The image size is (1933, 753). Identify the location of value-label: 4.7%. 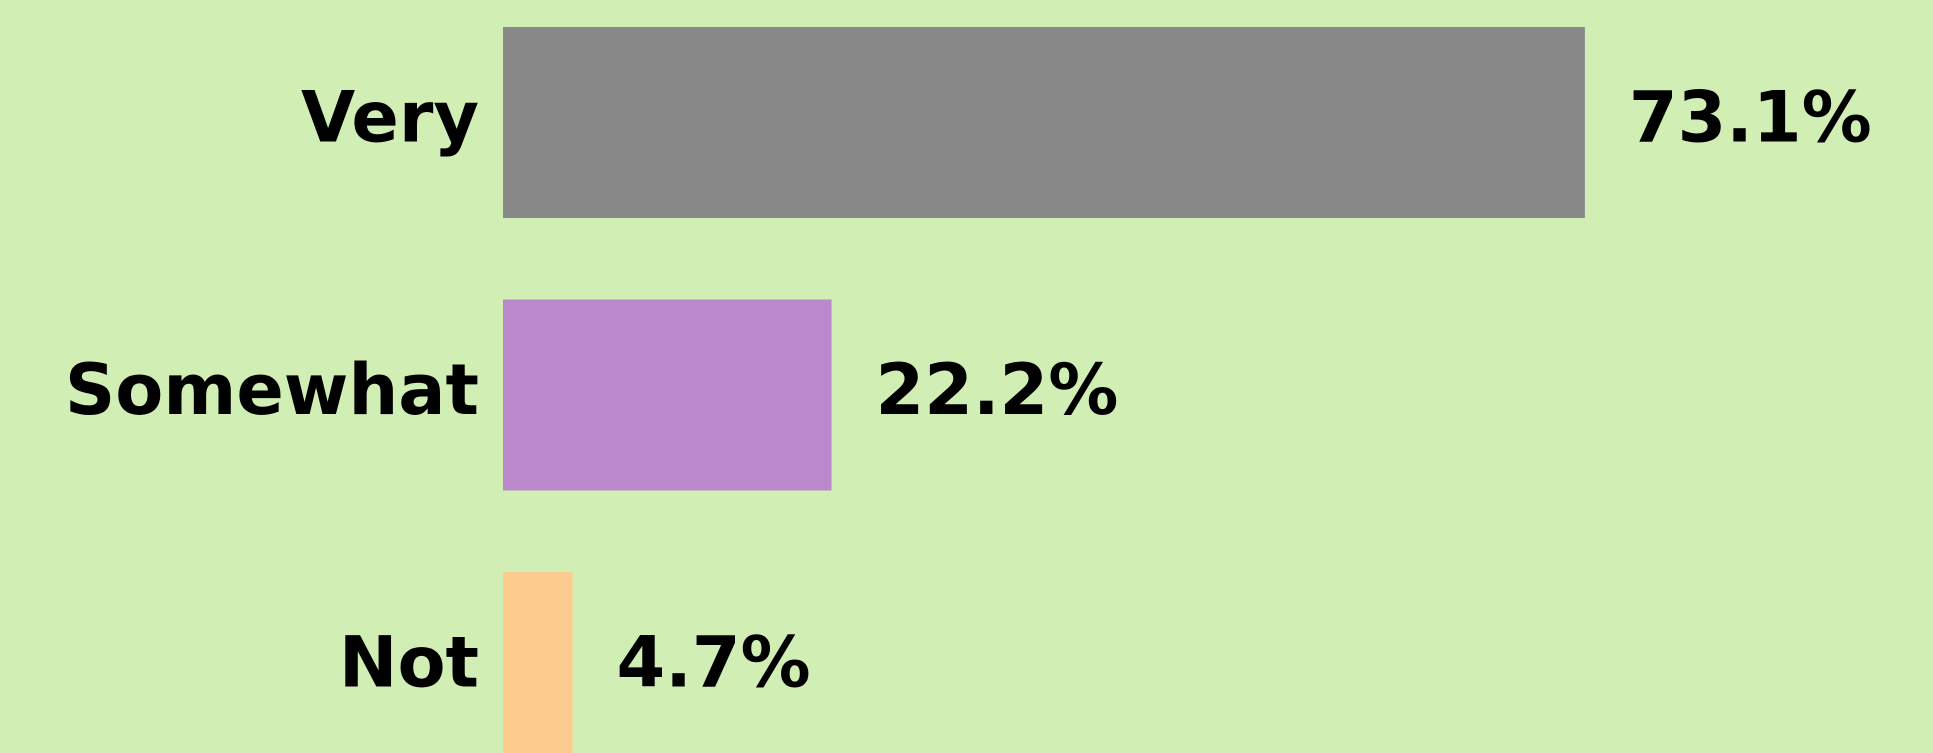
(714, 663).